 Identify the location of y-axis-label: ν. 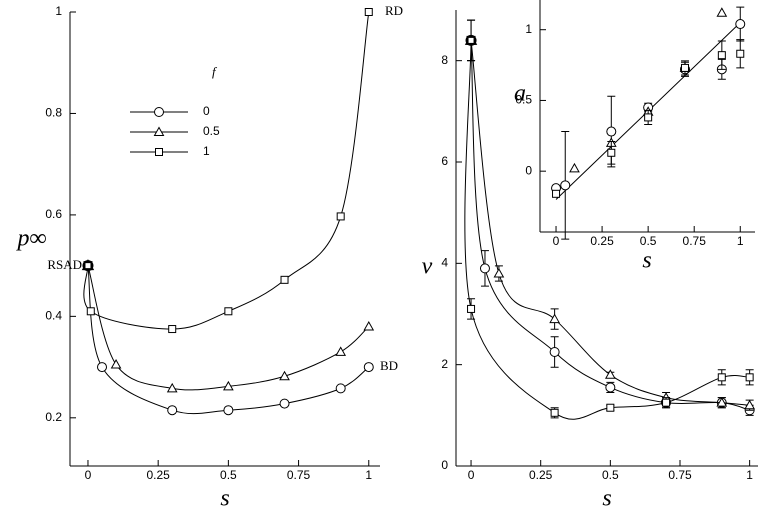
(427, 267).